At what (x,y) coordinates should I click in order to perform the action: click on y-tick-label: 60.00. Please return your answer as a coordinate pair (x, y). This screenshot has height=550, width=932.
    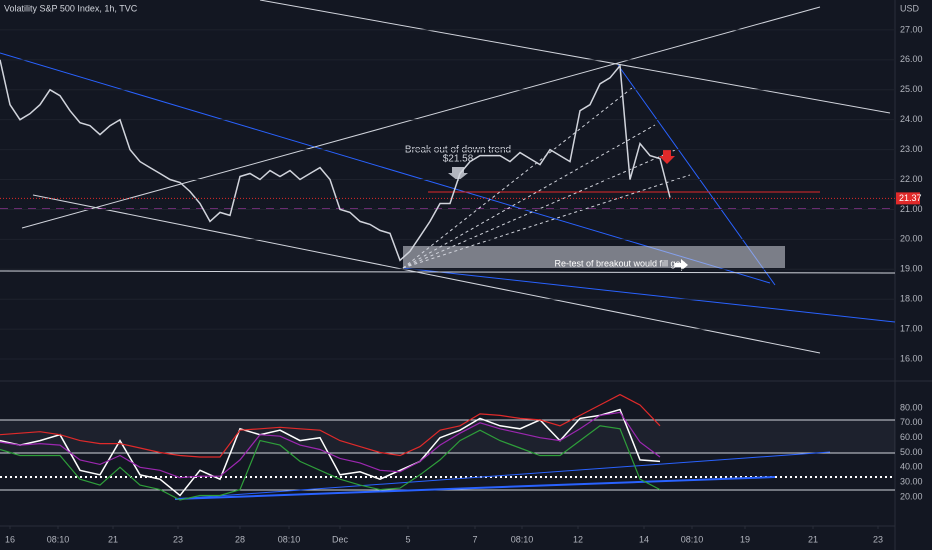
    Looking at the image, I should click on (911, 437).